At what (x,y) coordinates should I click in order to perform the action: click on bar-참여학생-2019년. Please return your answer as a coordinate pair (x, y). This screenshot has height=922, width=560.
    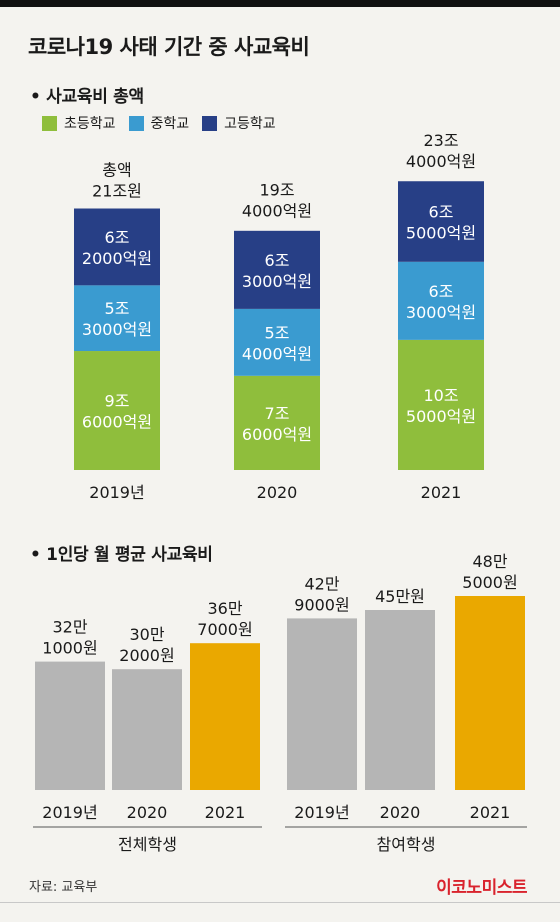
    Looking at the image, I should click on (322, 704).